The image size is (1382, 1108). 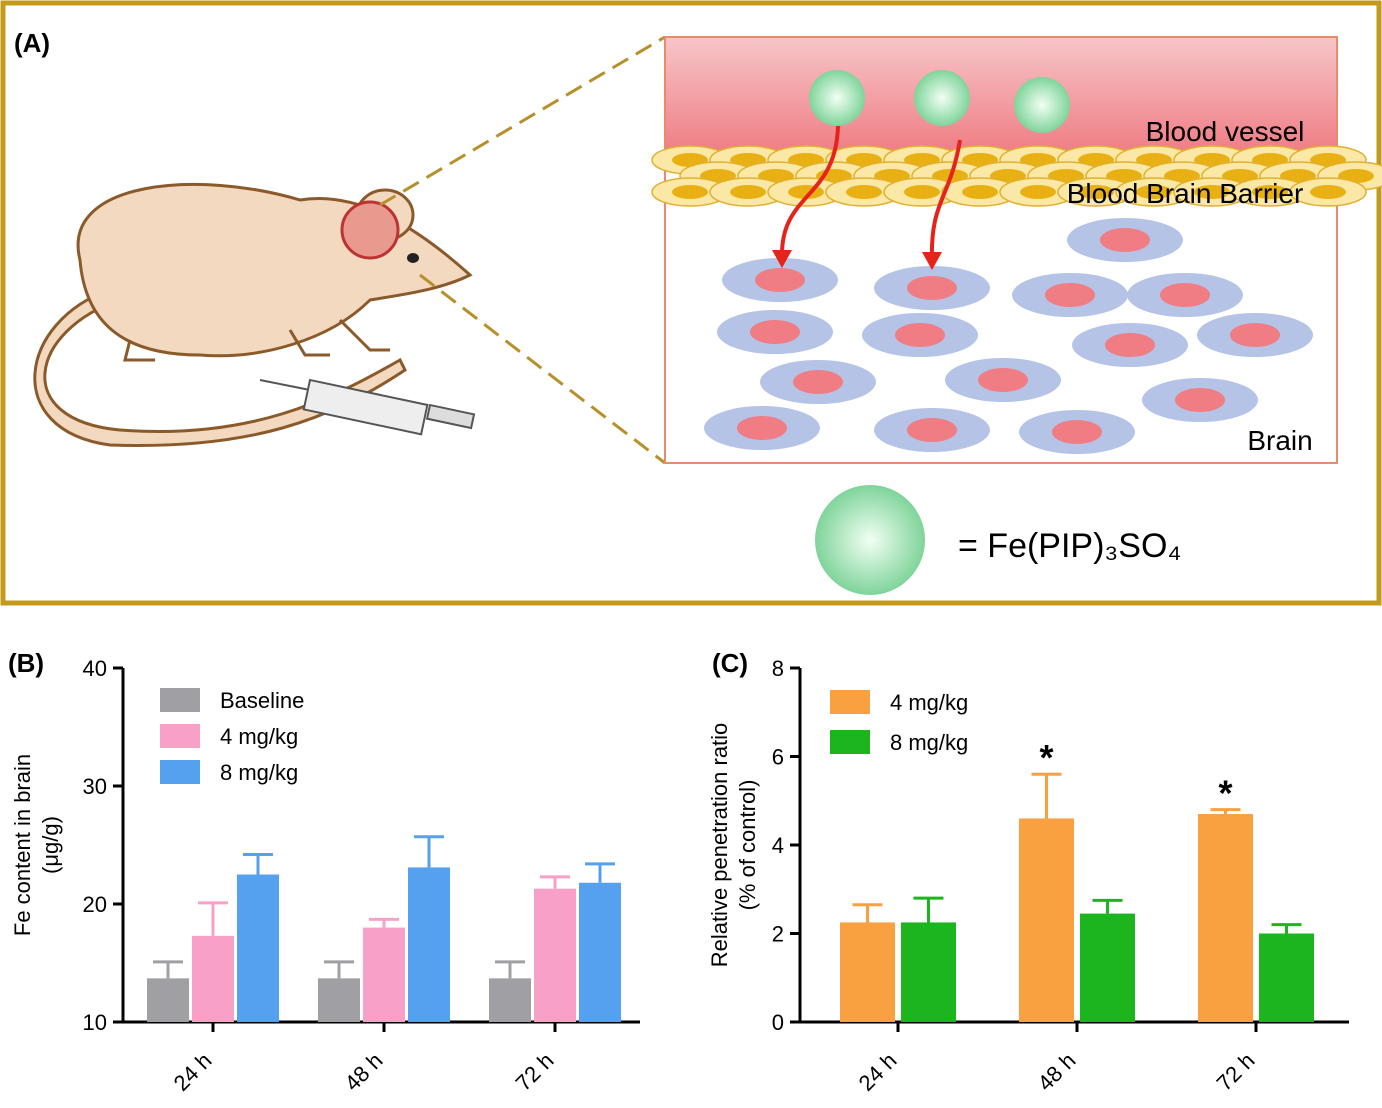 What do you see at coordinates (1001, 94) in the screenshot?
I see `blood-vessel` at bounding box center [1001, 94].